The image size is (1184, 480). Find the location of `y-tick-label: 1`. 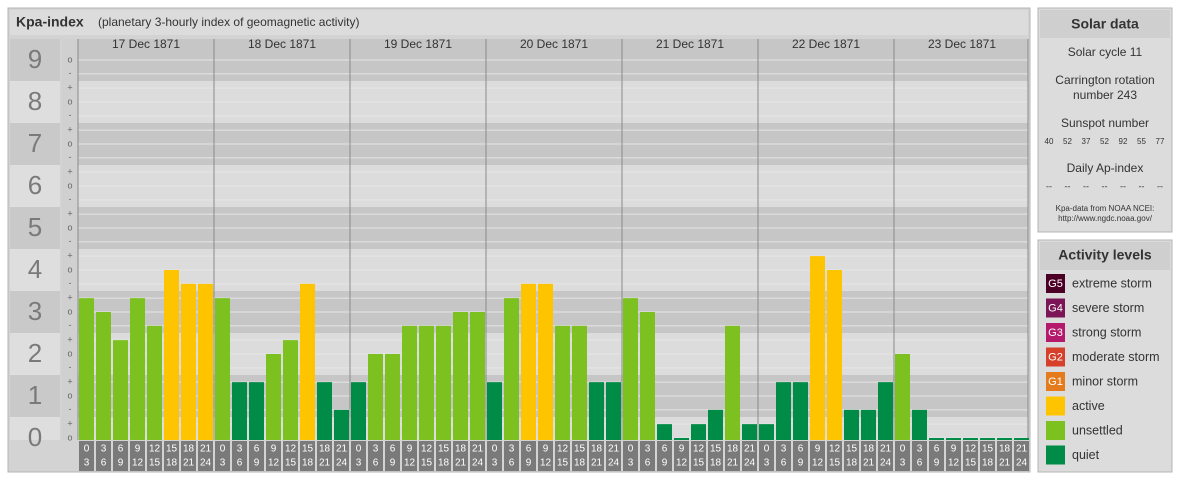

y-tick-label: 1 is located at coordinates (35, 395).